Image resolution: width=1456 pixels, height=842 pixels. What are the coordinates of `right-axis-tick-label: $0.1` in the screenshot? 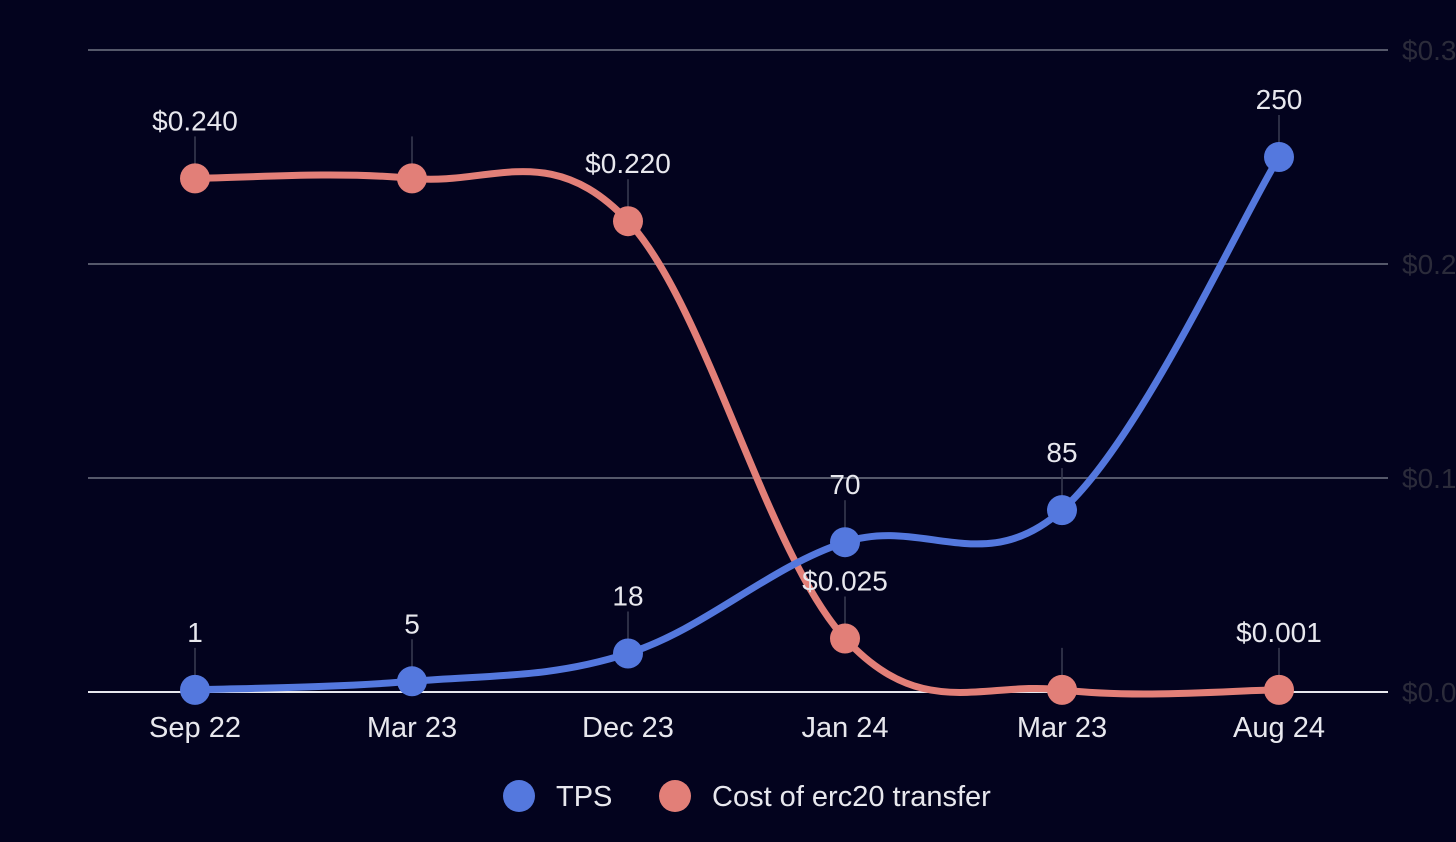 It's located at (1429, 478).